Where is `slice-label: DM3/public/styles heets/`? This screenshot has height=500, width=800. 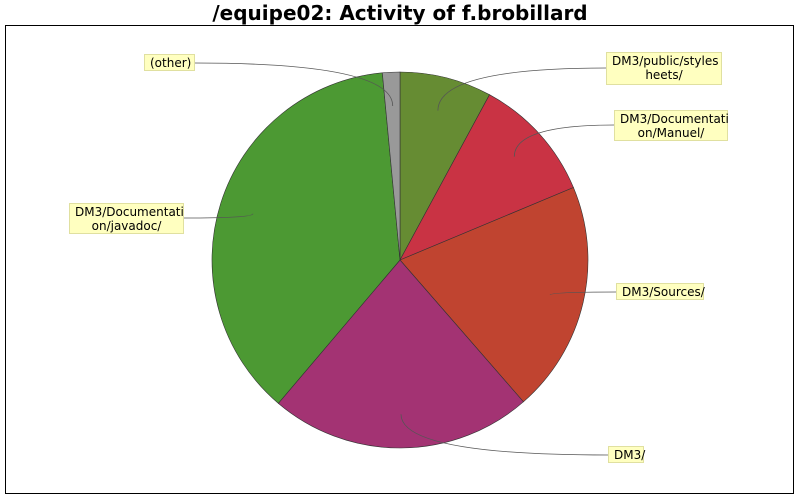
slice-label: DM3/public/styles heets/ is located at coordinates (664, 68).